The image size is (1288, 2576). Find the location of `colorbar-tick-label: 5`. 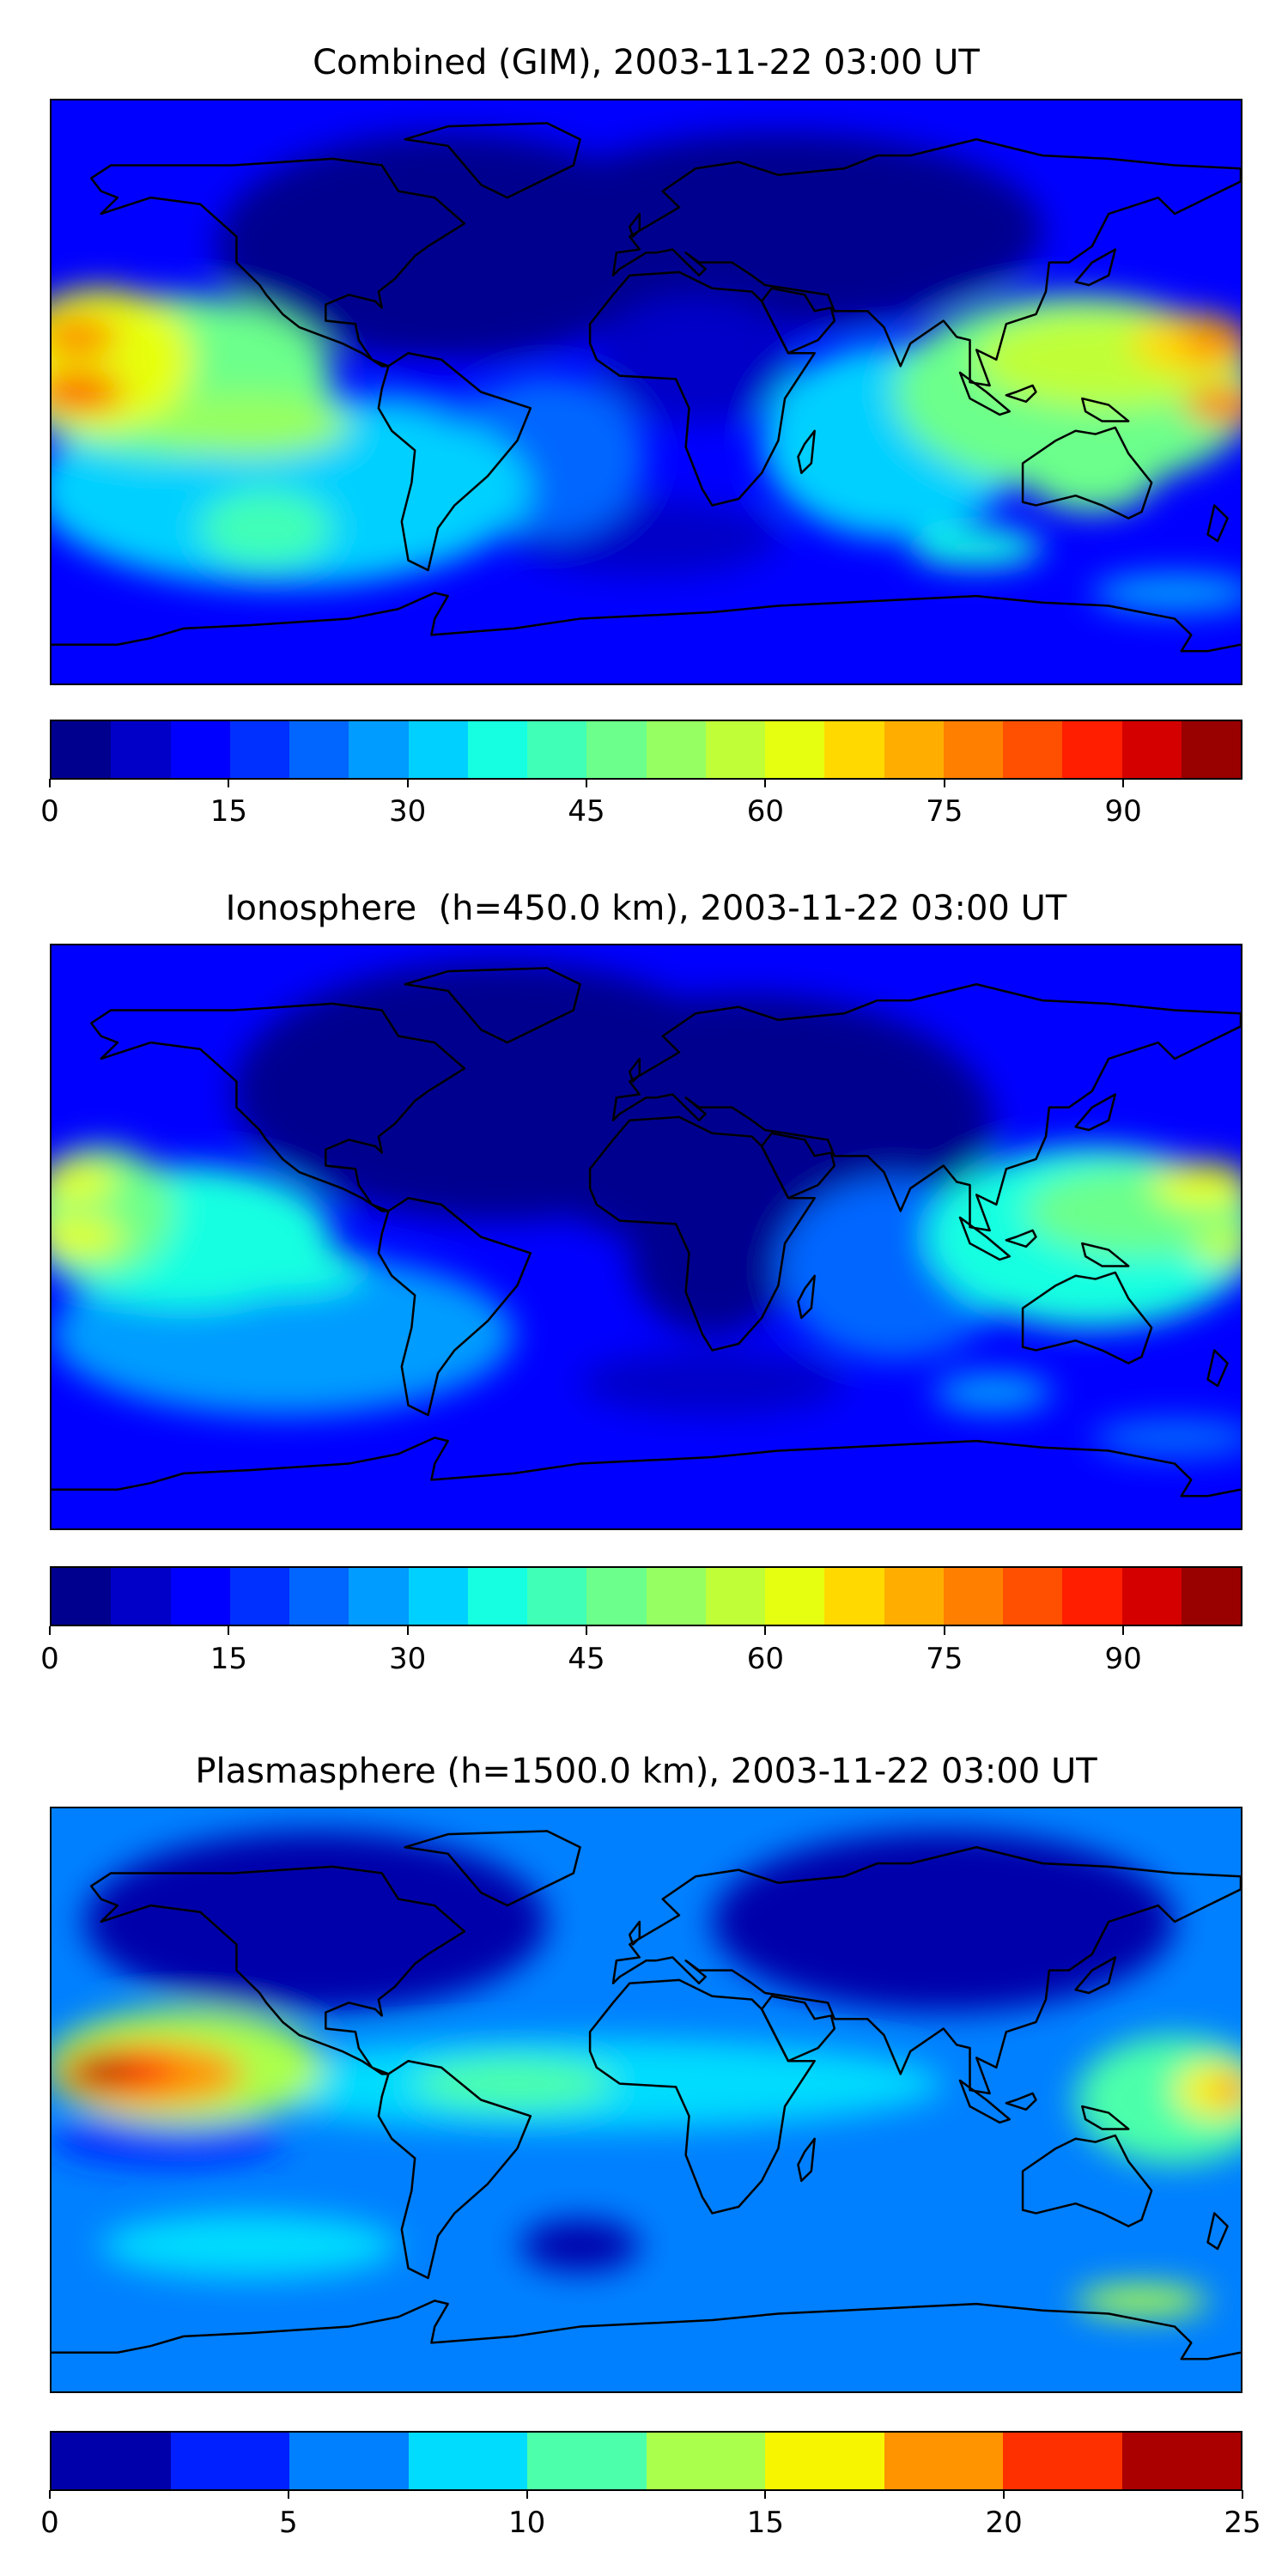

colorbar-tick-label: 5 is located at coordinates (288, 2523).